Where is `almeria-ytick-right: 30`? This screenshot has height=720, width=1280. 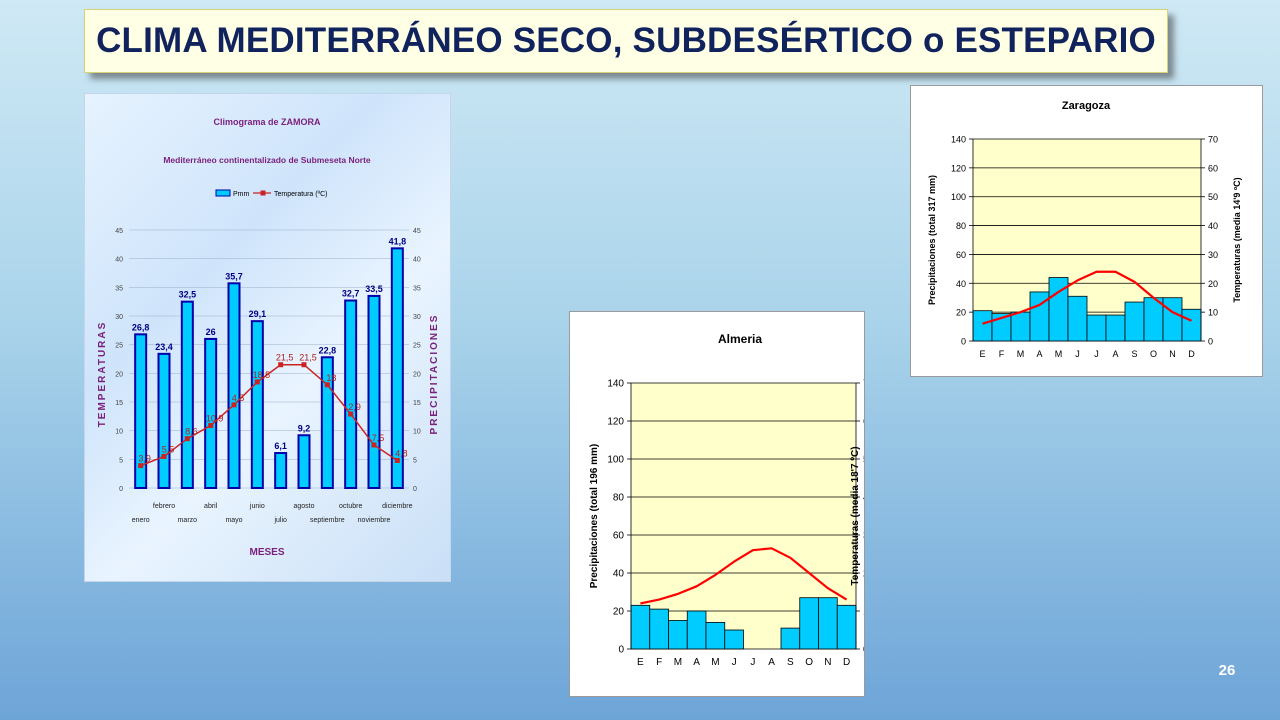 almeria-ytick-right: 30 is located at coordinates (863, 536).